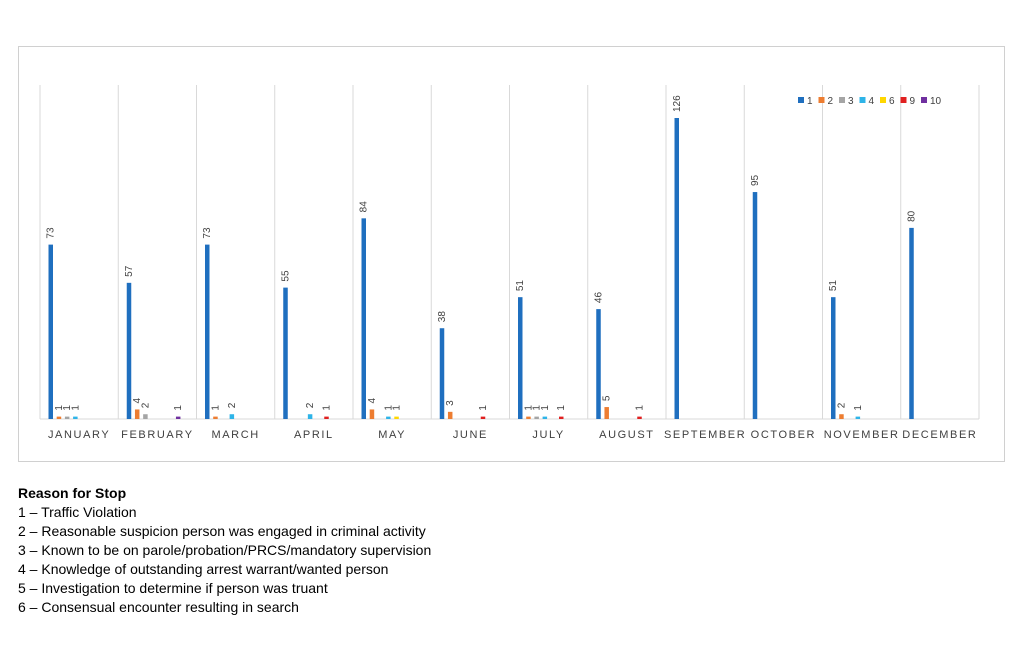 This screenshot has height=651, width=1024. What do you see at coordinates (215, 417) in the screenshot?
I see `bar-series-2-march` at bounding box center [215, 417].